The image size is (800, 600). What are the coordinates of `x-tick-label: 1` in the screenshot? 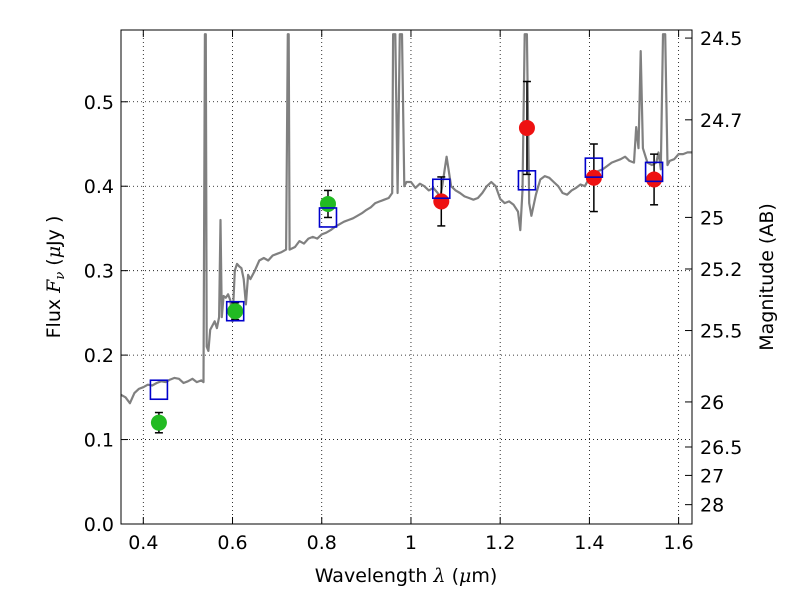 It's located at (411, 543).